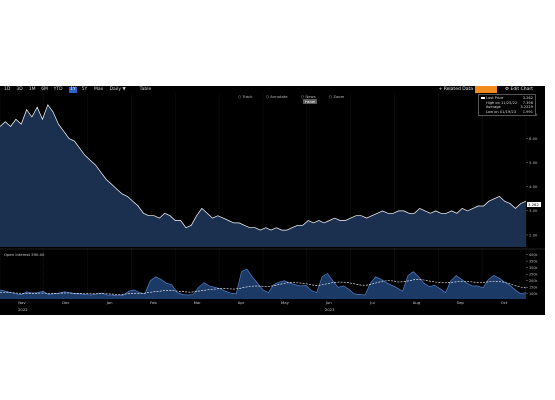 The image size is (555, 400). I want to click on period-ytd: YTD, so click(58, 89).